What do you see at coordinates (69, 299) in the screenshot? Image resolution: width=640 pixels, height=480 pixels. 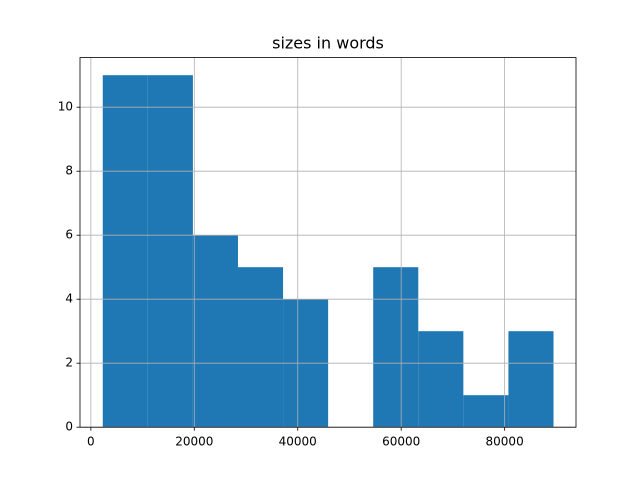 I see `y-tick-label: 4` at bounding box center [69, 299].